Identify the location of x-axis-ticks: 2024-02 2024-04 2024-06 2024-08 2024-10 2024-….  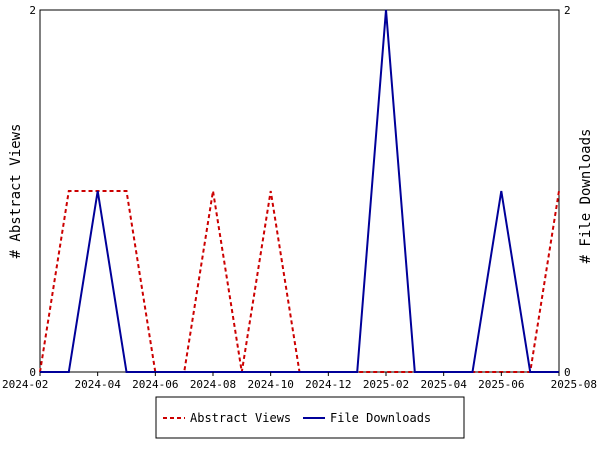
(299, 381).